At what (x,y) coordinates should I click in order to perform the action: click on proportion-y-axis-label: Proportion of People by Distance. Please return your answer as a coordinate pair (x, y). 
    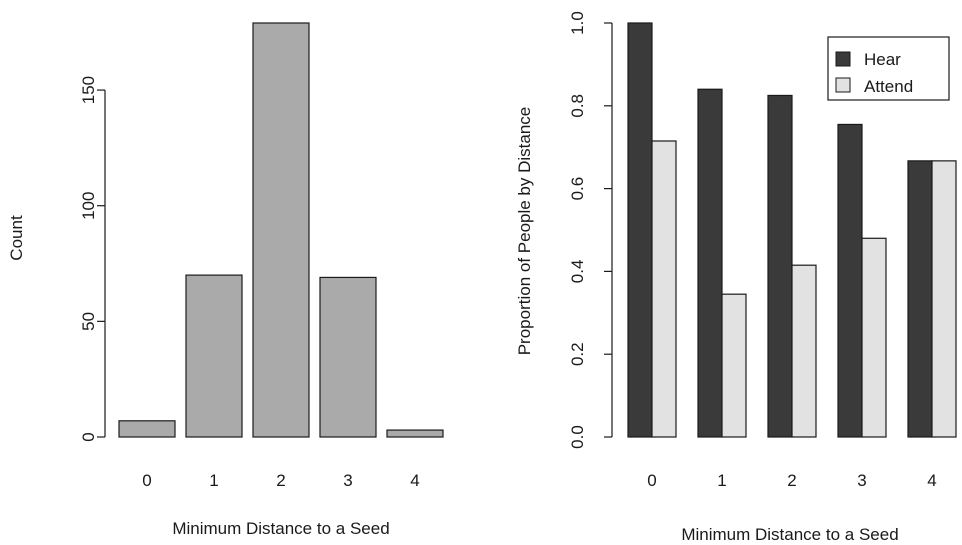
    Looking at the image, I should click on (524, 231).